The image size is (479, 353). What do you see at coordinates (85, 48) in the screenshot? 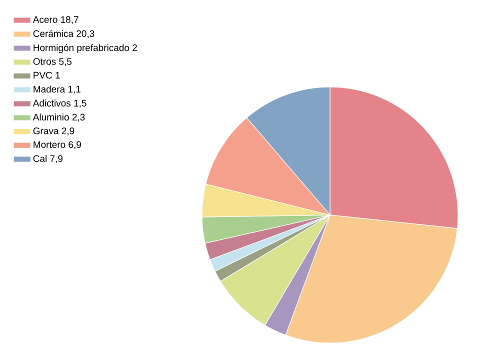
I see `legend-label: Hormigón prefabricado 2` at bounding box center [85, 48].